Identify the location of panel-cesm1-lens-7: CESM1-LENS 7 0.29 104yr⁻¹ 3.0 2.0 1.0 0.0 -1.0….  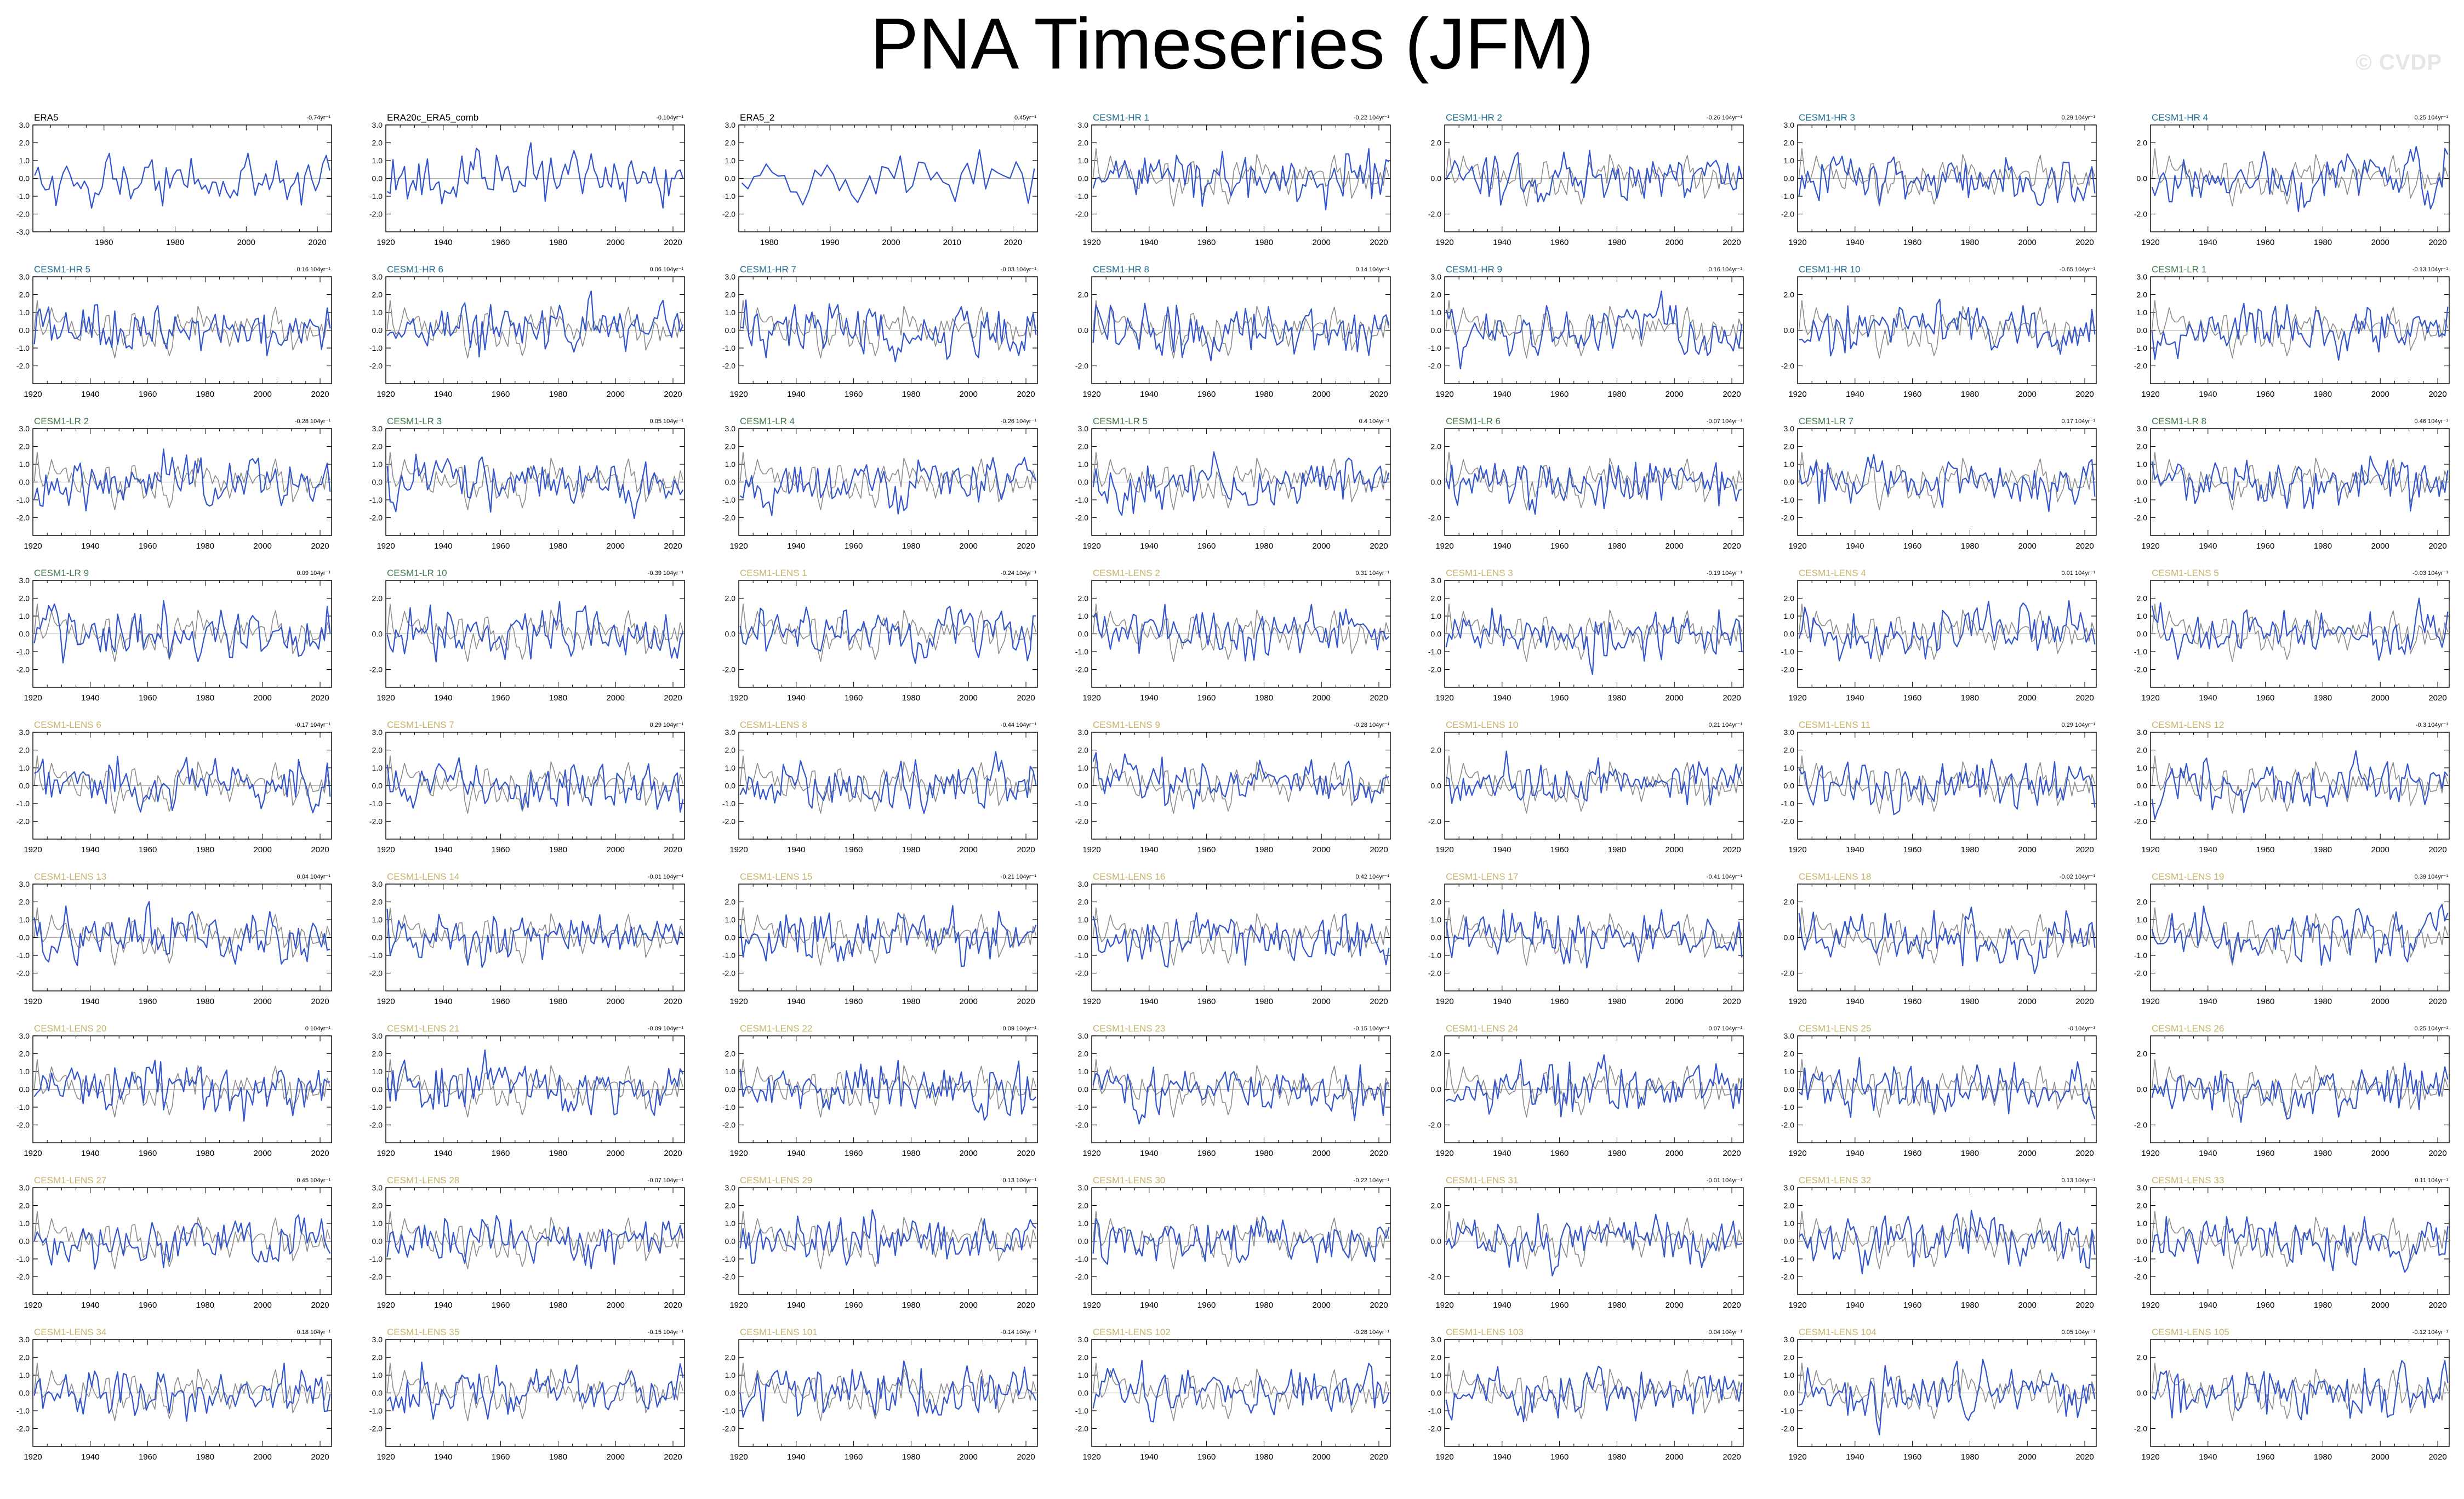
(527, 787).